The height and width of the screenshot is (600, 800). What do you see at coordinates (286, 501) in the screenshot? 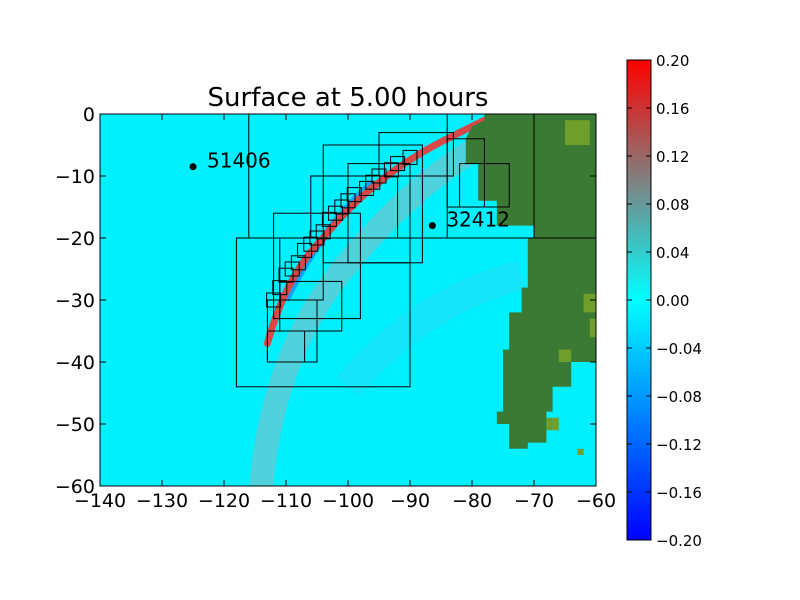
I see `x-tick-label: −110` at bounding box center [286, 501].